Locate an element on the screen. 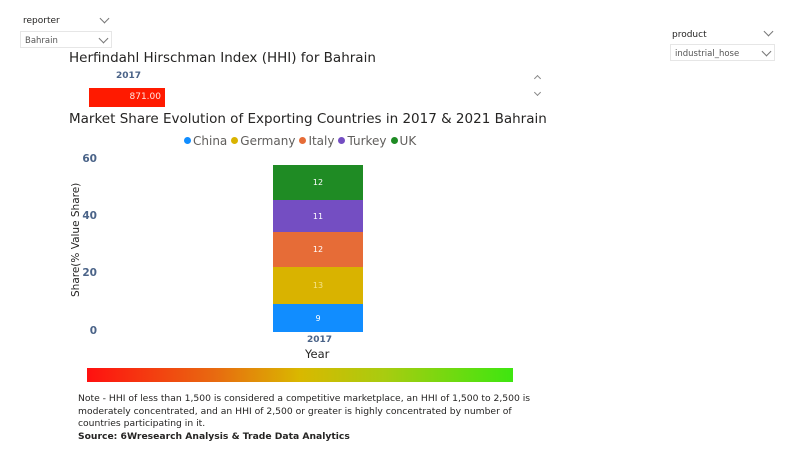 Image resolution: width=800 pixels, height=463 pixels. hhi-scrollbar is located at coordinates (537, 86).